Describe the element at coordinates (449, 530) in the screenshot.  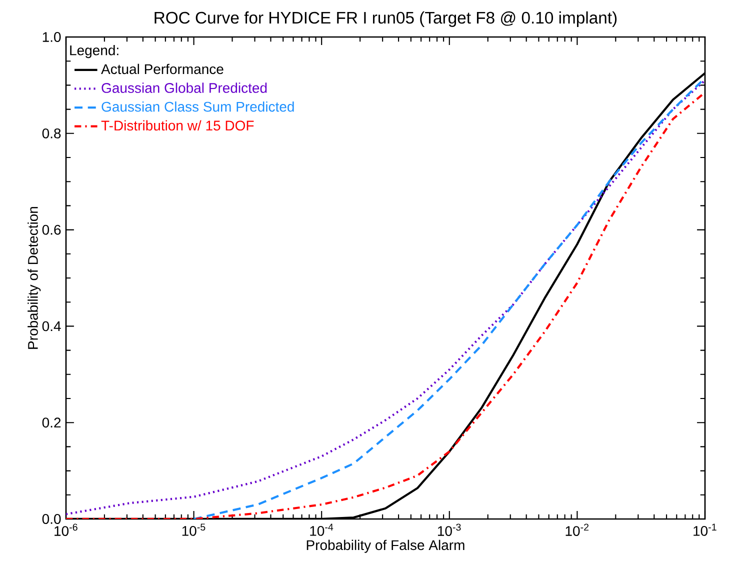
I see `x-tick-label: 10$^{-3}$` at that location.